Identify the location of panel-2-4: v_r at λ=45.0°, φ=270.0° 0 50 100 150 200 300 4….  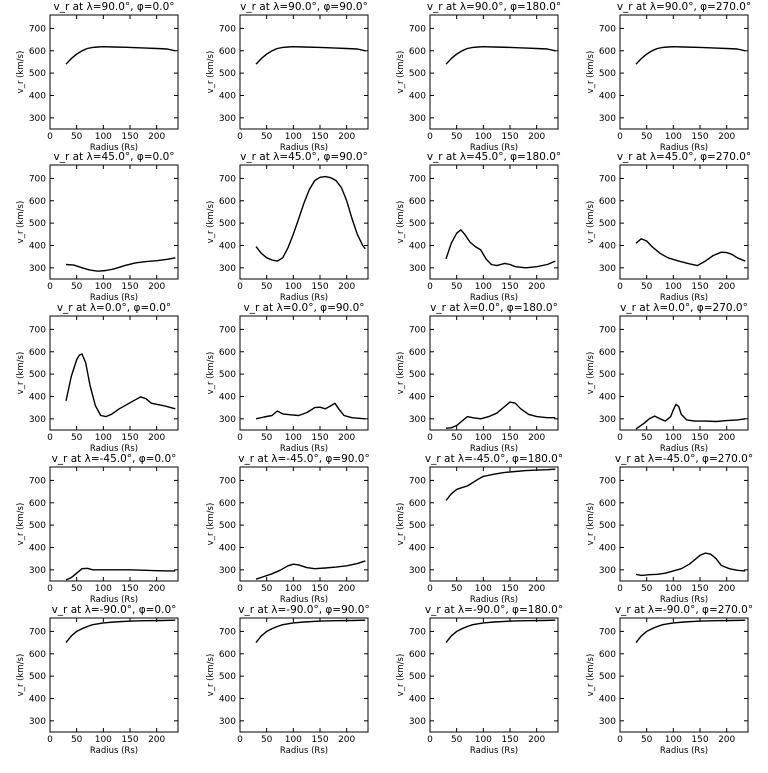
(668, 227).